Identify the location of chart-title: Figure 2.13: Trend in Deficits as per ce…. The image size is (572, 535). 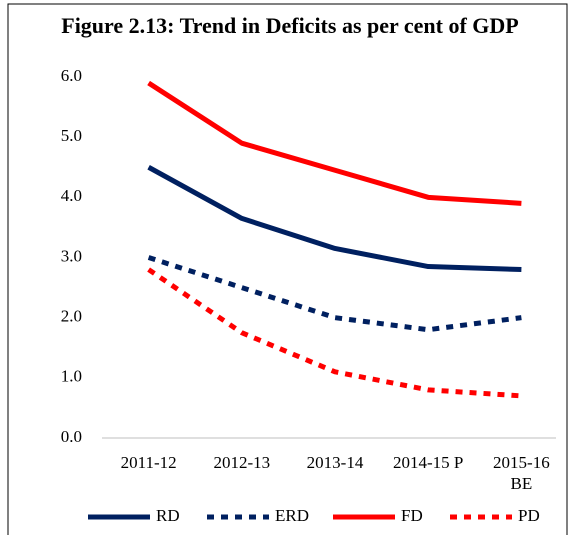
(289, 25).